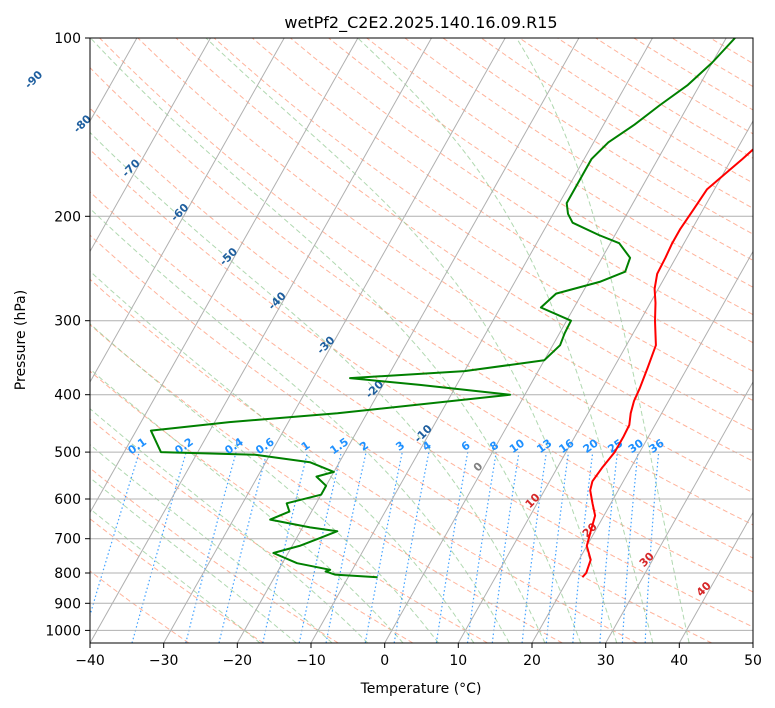  I want to click on x-tick-label: 30, so click(606, 661).